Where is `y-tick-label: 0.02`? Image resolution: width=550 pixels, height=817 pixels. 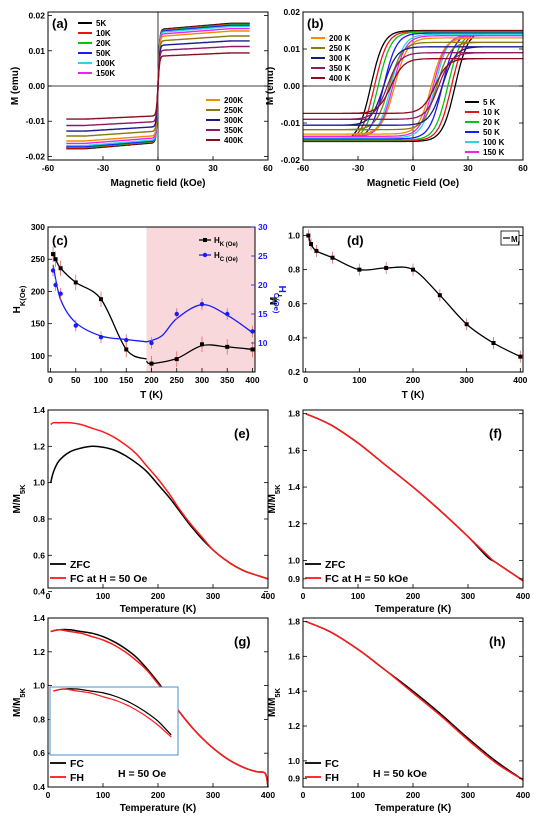 y-tick-label: 0.02 is located at coordinates (291, 12).